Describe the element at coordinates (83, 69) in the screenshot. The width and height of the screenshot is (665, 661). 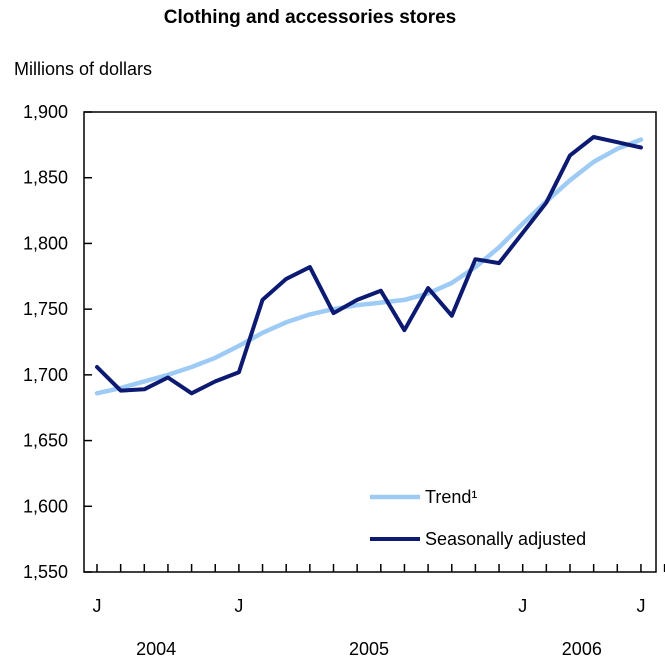
I see `y-axis-label: Millions of dollars` at that location.